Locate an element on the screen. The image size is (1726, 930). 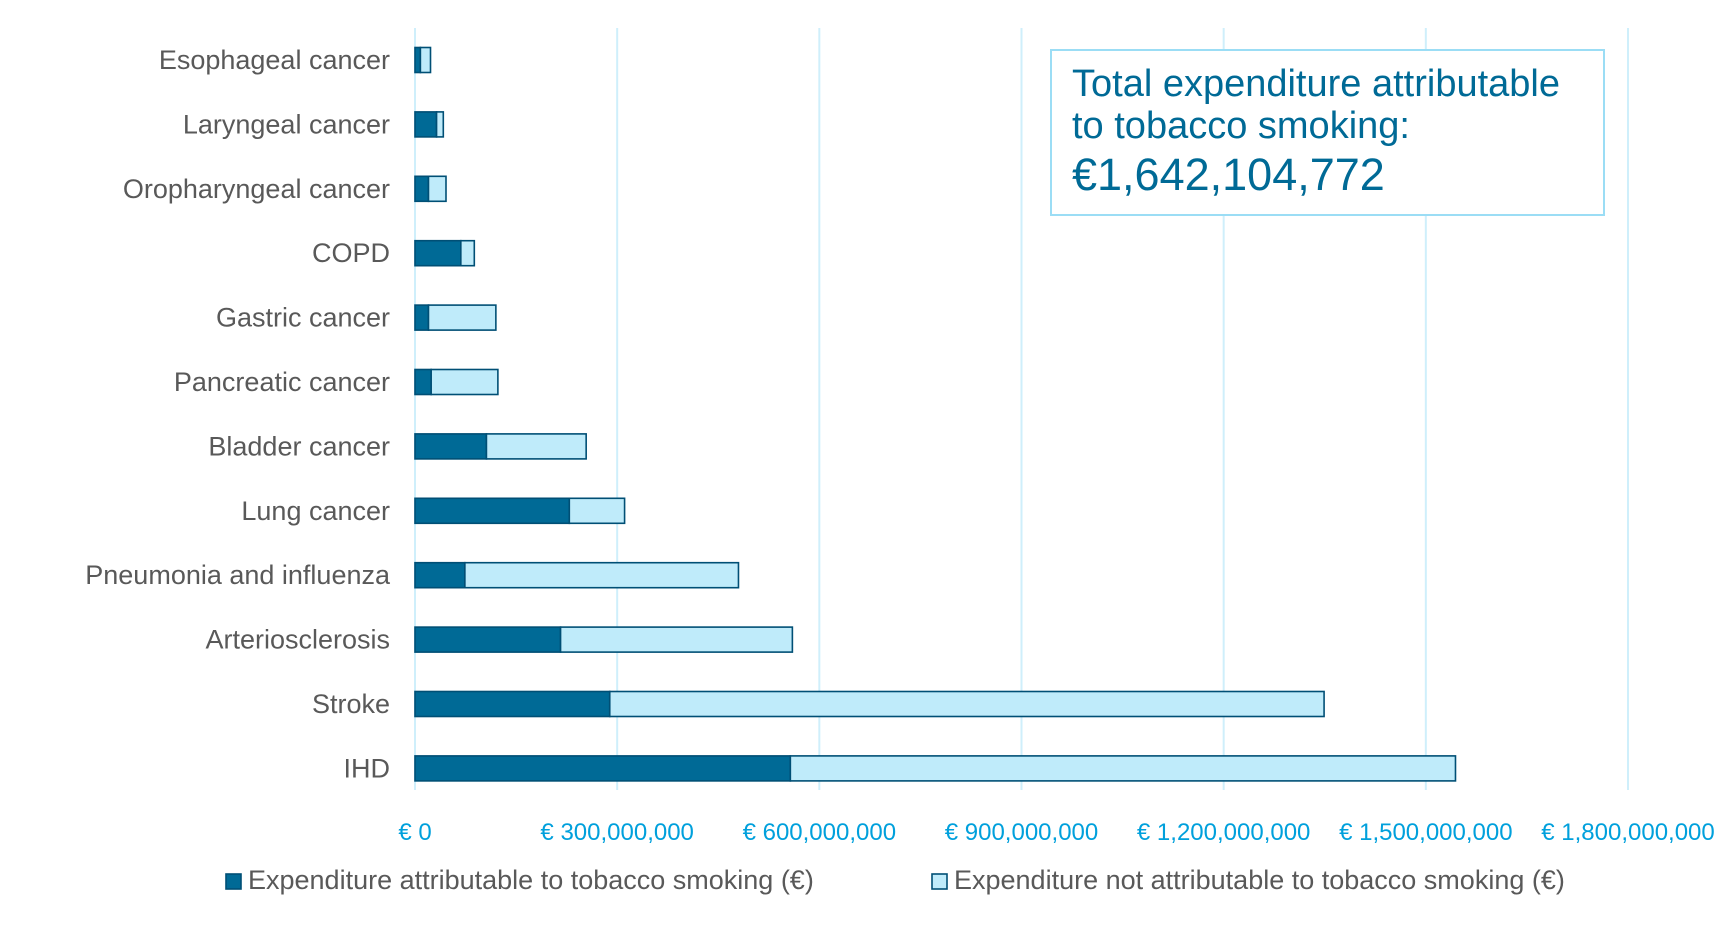
category-label: COPD is located at coordinates (351, 253).